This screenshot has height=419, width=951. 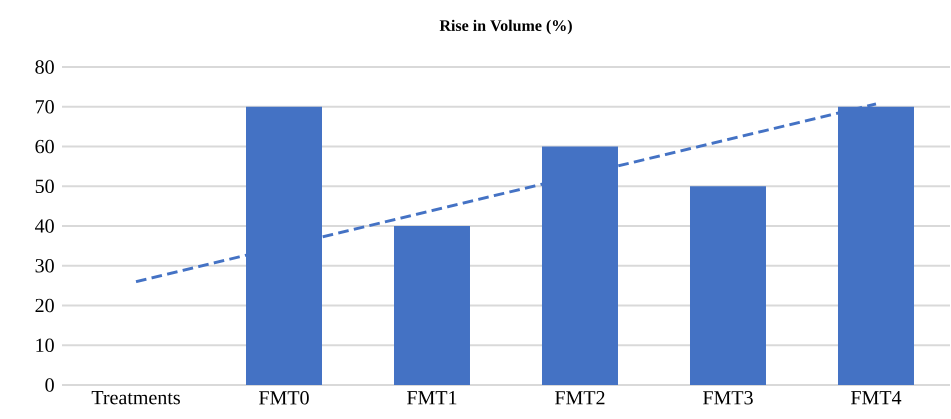 I want to click on y-tick-label: 60, so click(x=44, y=147).